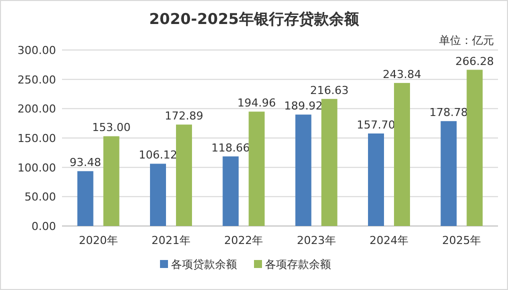 The height and width of the screenshot is (290, 508). What do you see at coordinates (111, 127) in the screenshot?
I see `data-label: 153.00` at bounding box center [111, 127].